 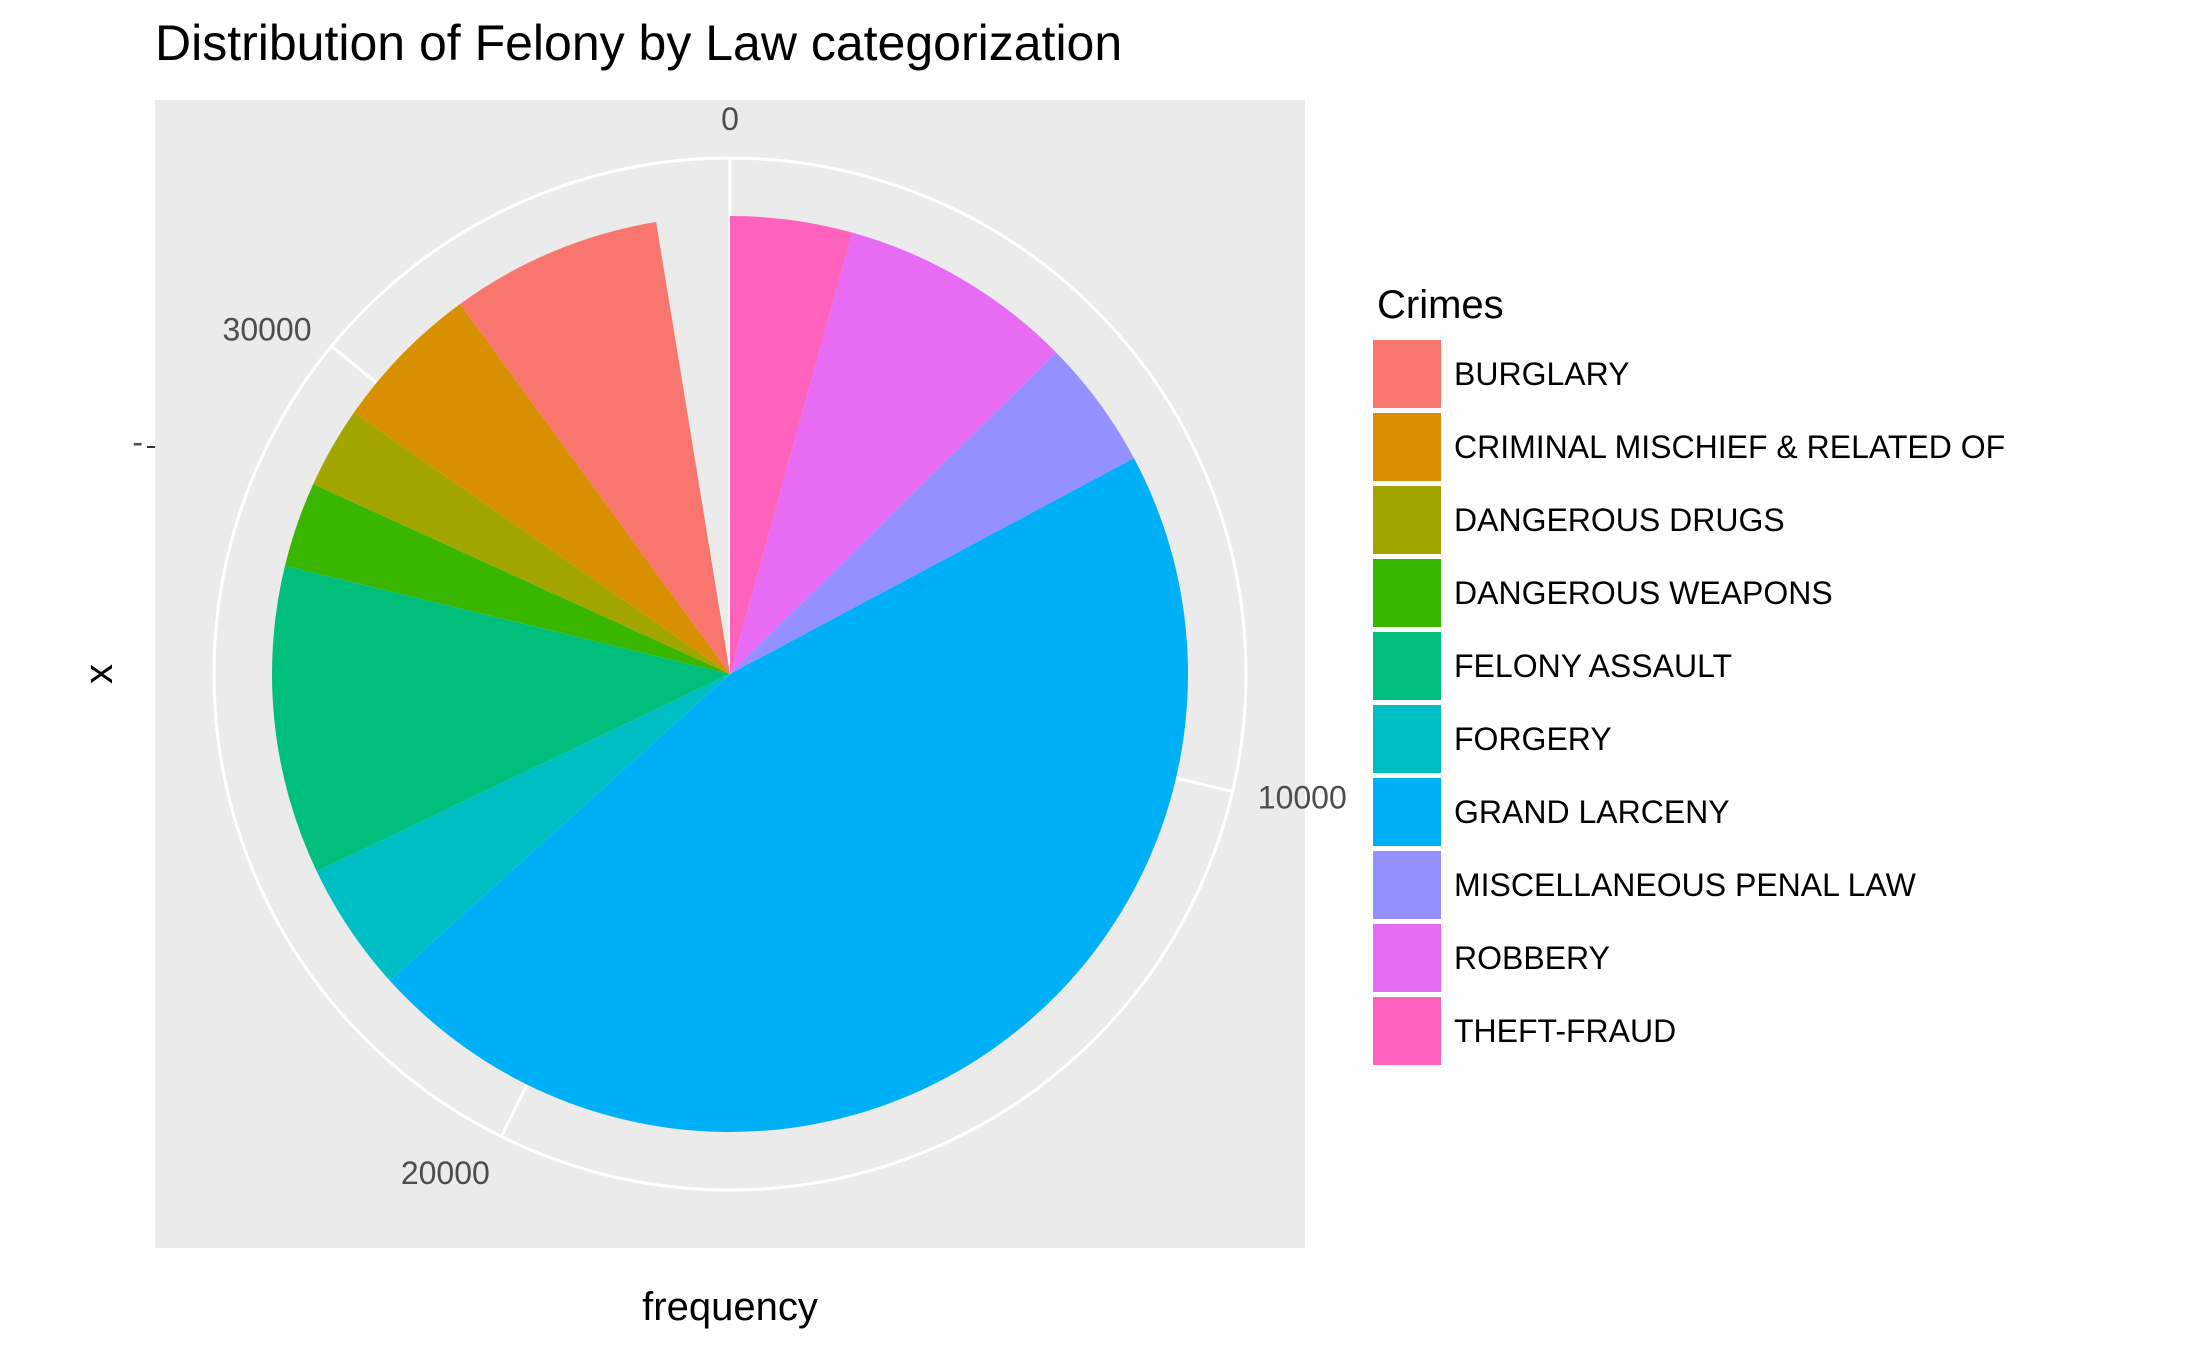 I want to click on legend-label-theft-fraud: THEFT-FRAUD, so click(x=1565, y=1031).